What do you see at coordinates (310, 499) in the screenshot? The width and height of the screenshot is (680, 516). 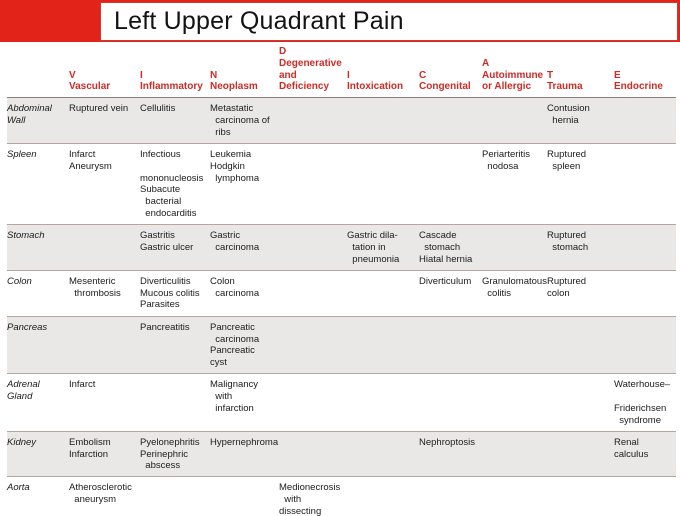 I see `cell-degenerative: Medionecrosis with dissecting aneurysm` at bounding box center [310, 499].